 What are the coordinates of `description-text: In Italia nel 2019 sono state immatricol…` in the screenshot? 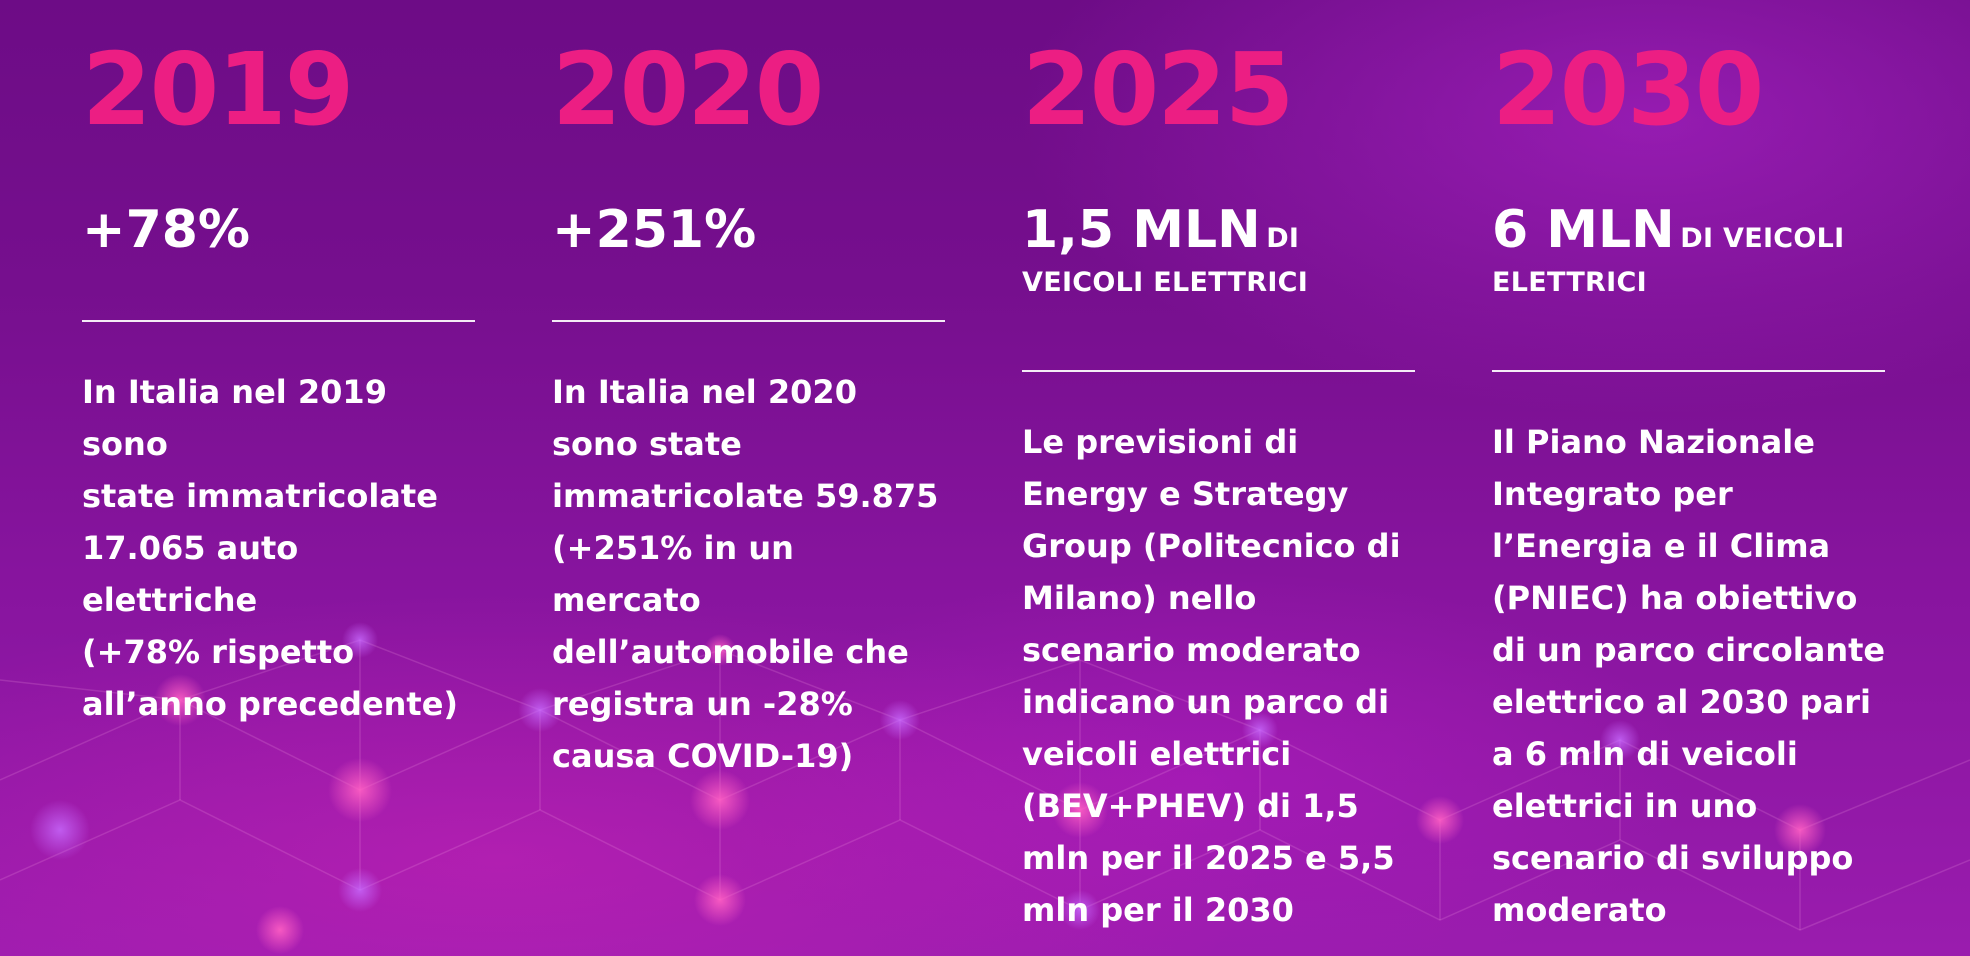 It's located at (270, 548).